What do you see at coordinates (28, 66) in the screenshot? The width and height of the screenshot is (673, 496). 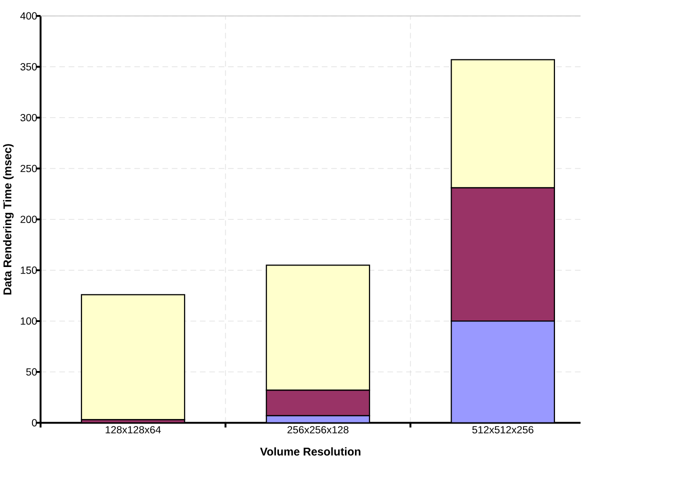 I see `y-tick-label: 350` at bounding box center [28, 66].